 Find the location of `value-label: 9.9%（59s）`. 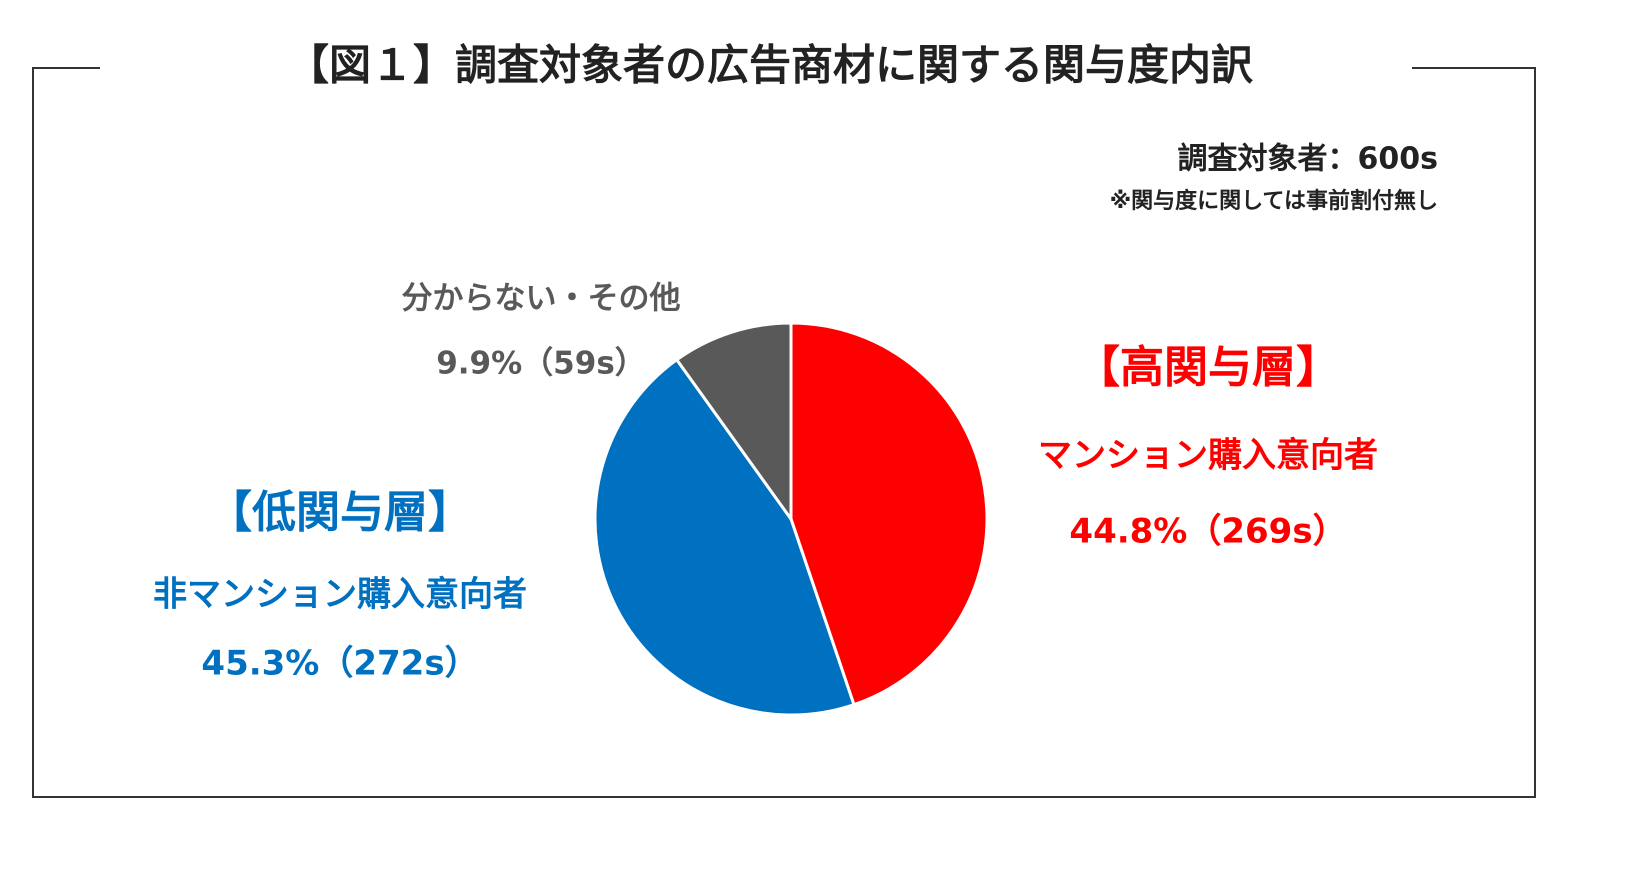

value-label: 9.9%（59s） is located at coordinates (541, 364).